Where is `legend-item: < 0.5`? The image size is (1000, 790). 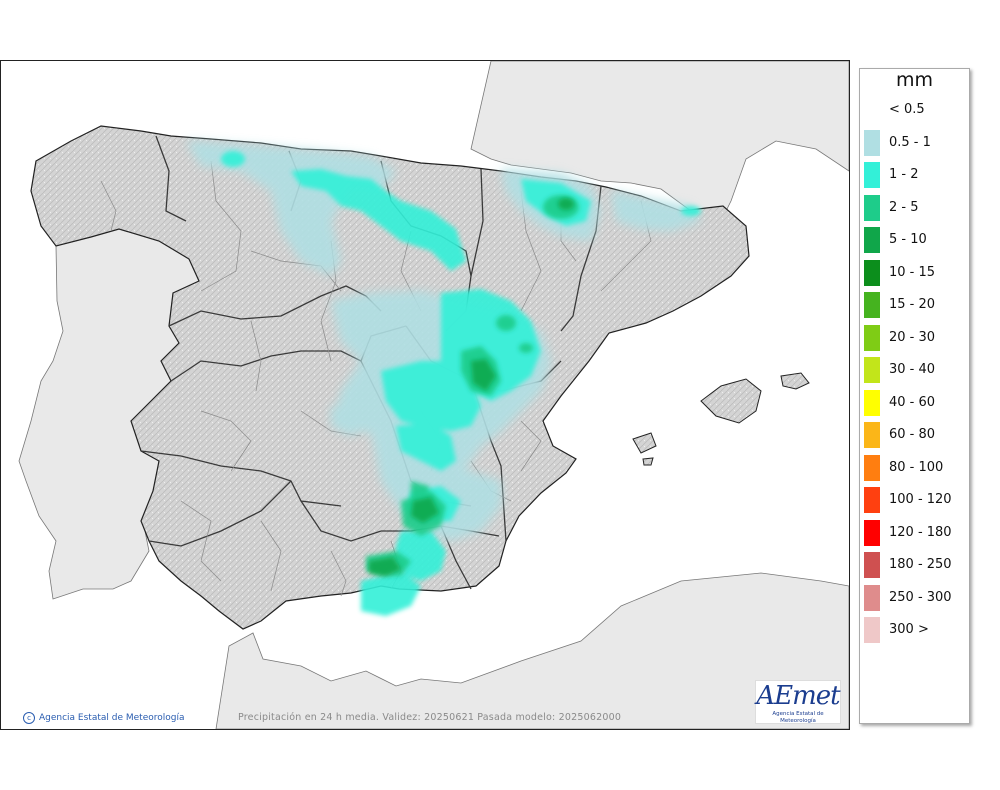
legend-item: < 0.5 is located at coordinates (915, 111).